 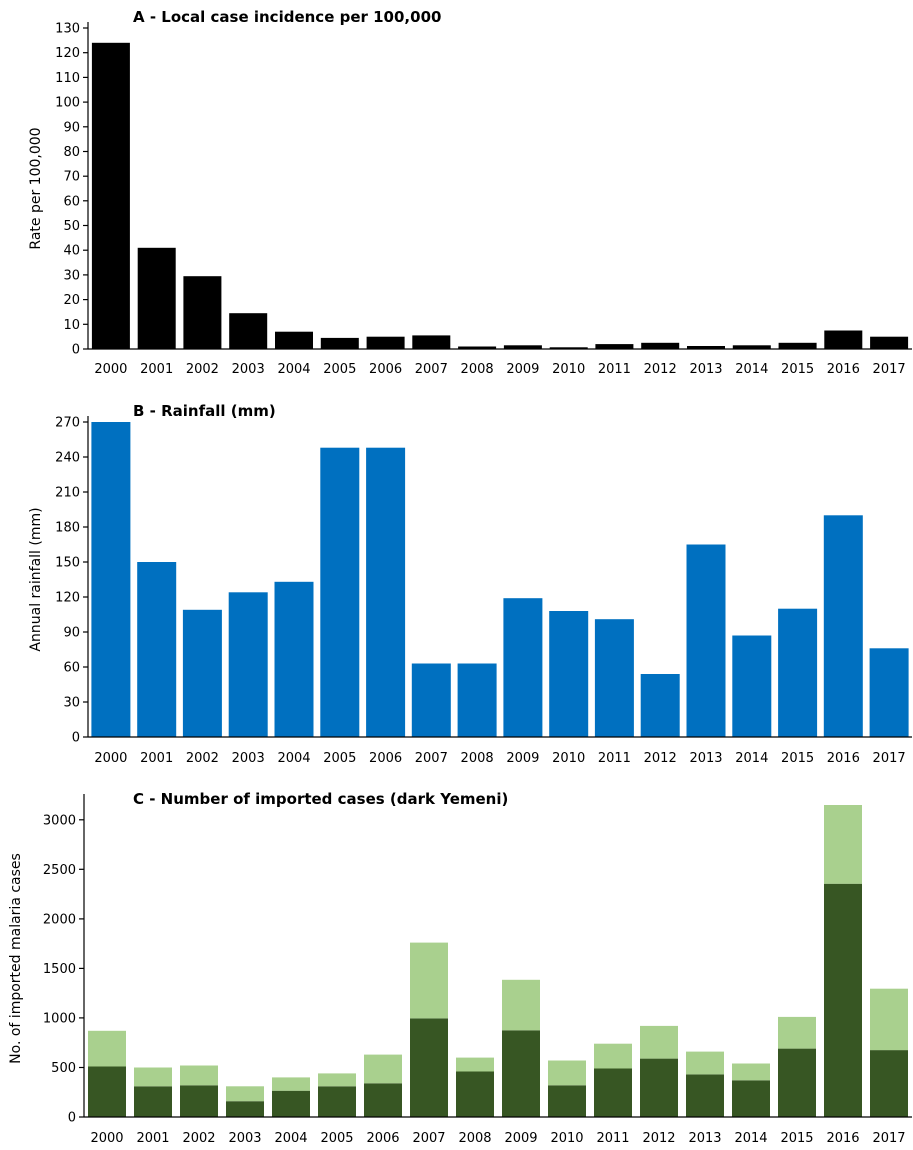 What do you see at coordinates (660, 345) in the screenshot?
I see `bar-2012` at bounding box center [660, 345].